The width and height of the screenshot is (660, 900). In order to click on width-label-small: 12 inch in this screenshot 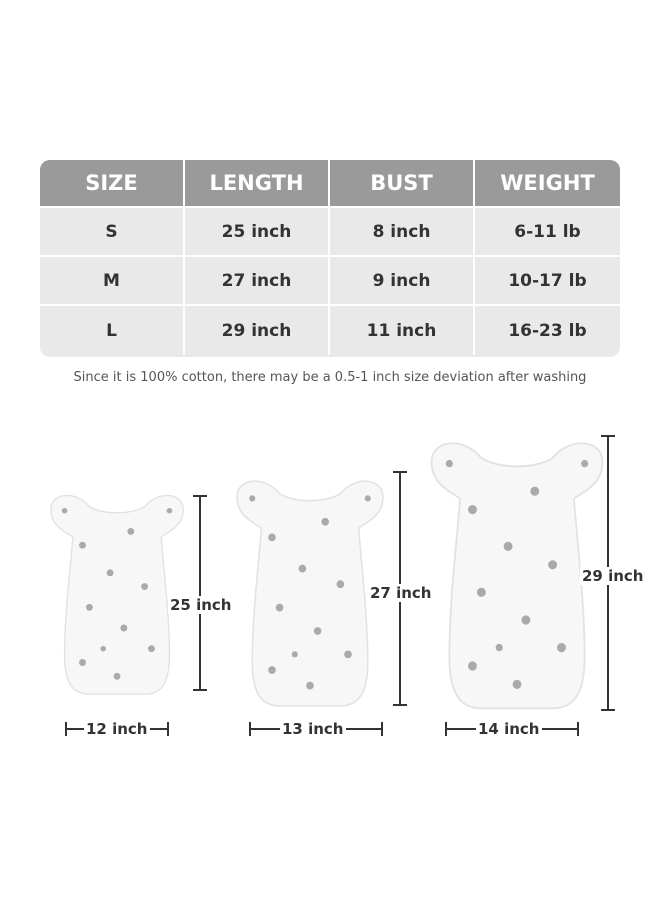, I will do `click(117, 729)`.